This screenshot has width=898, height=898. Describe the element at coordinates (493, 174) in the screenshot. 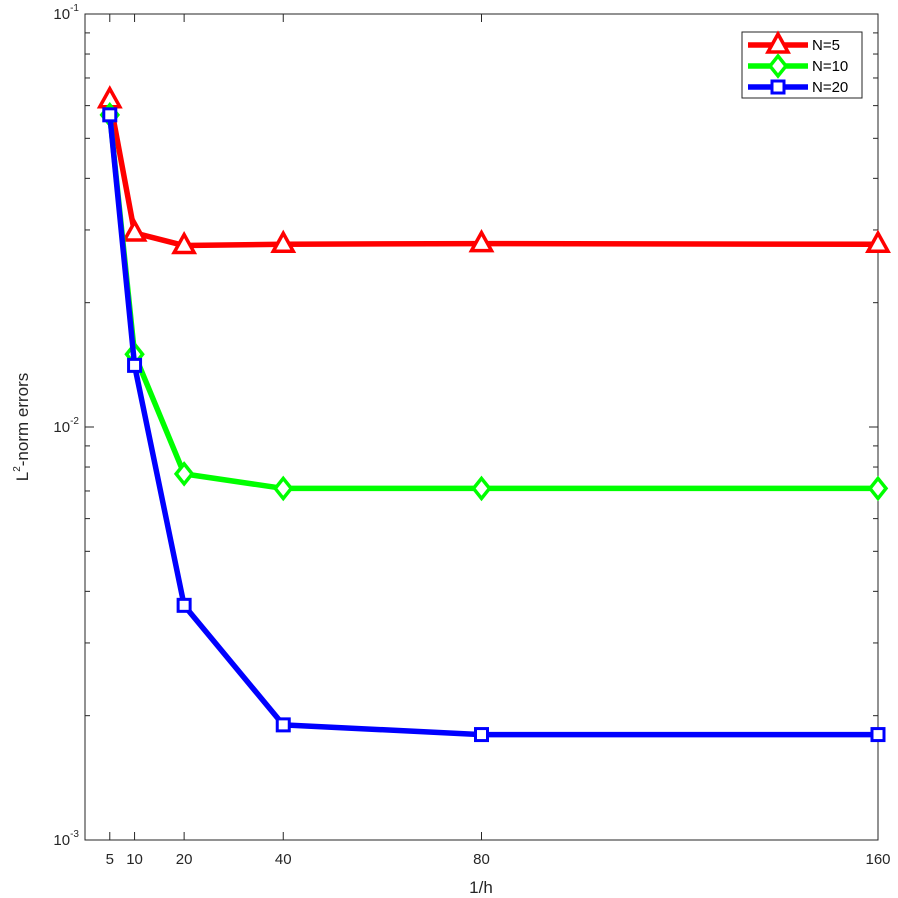

I see `series-line` at that location.